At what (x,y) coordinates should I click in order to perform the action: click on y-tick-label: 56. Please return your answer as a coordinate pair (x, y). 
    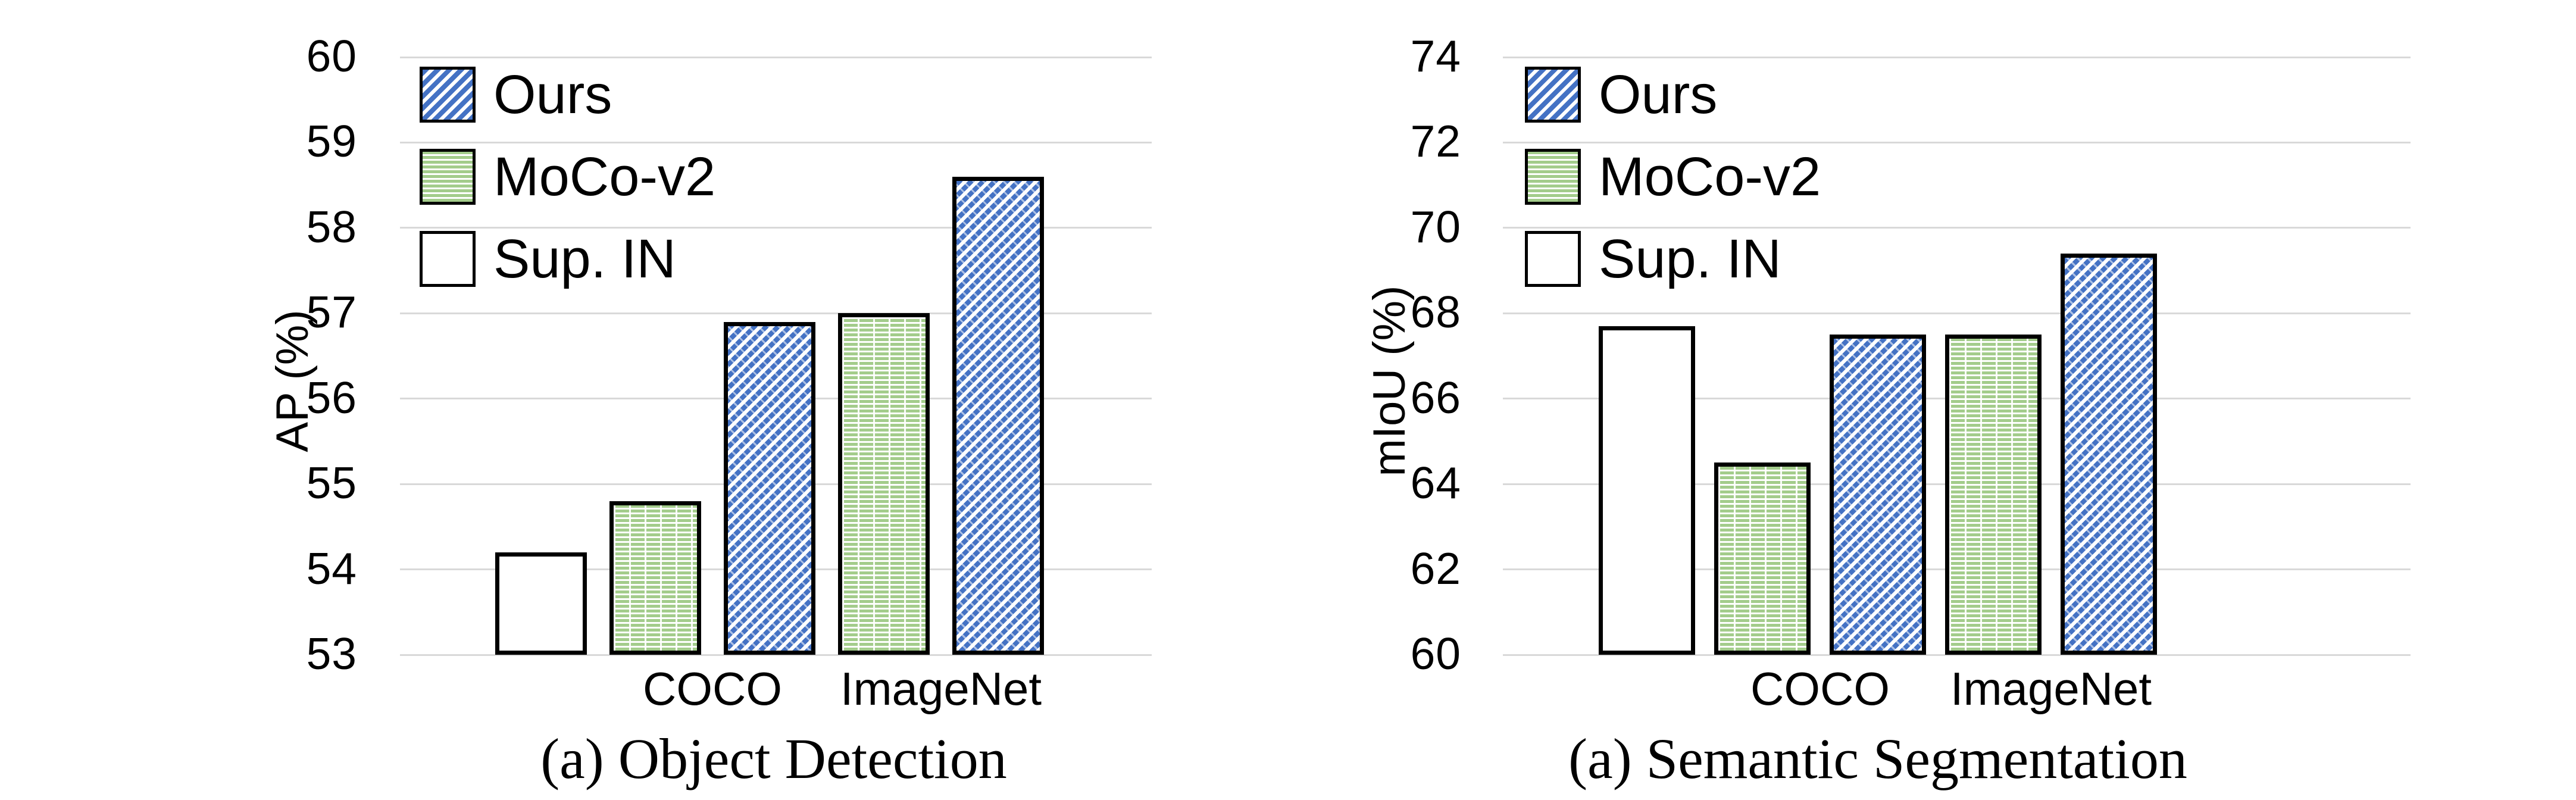
    Looking at the image, I should click on (331, 398).